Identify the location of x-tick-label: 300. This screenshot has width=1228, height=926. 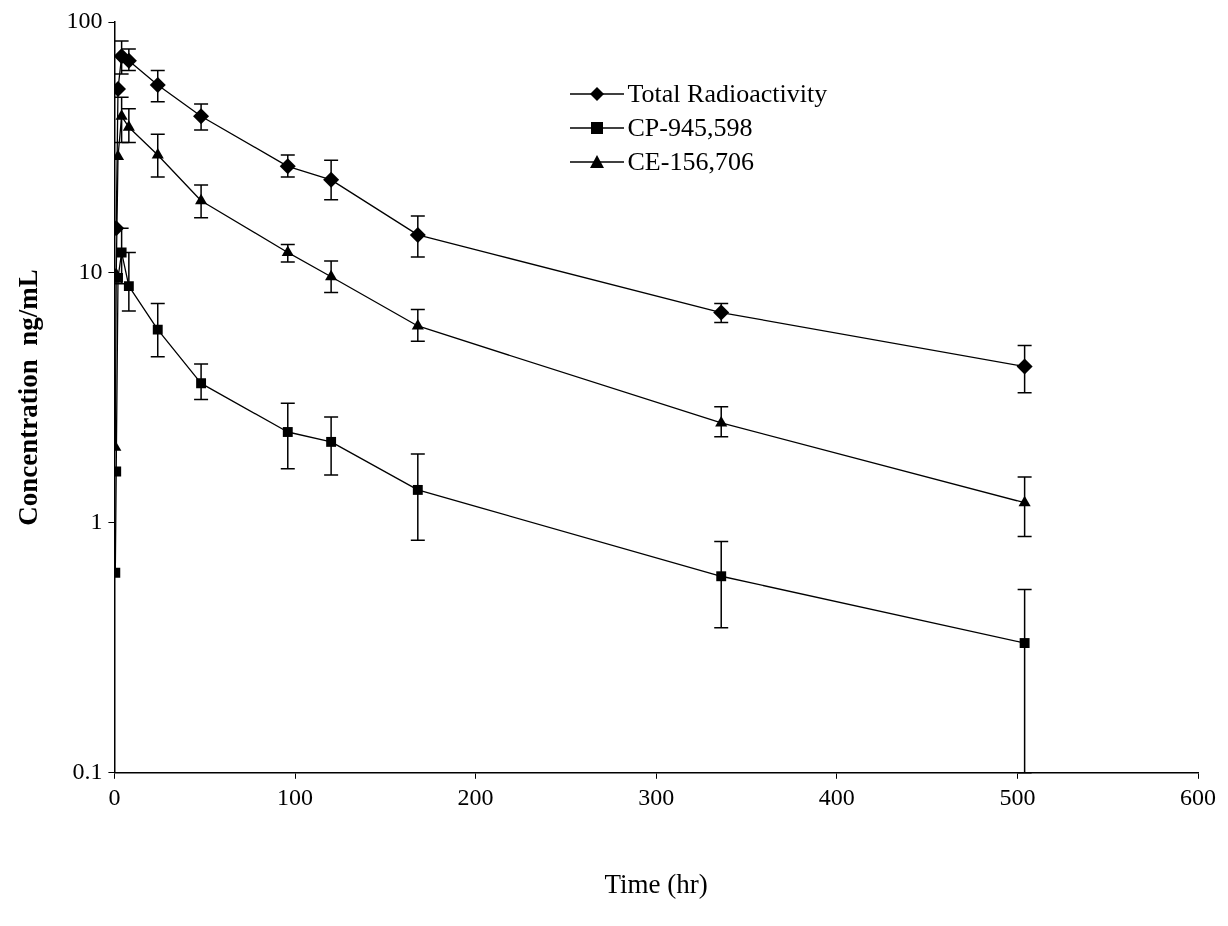
(656, 797).